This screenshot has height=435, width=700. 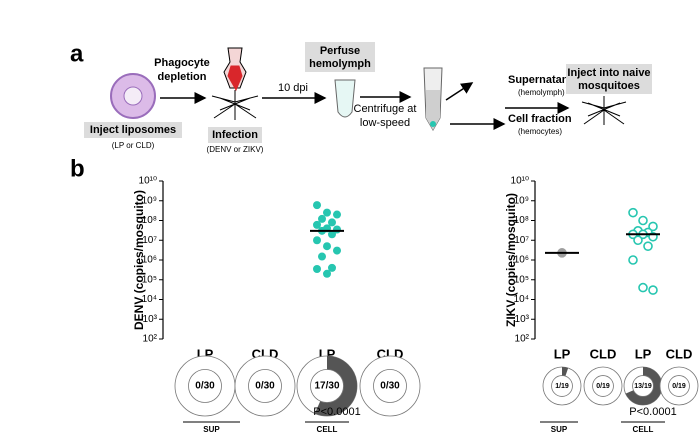 What do you see at coordinates (293, 88) in the screenshot?
I see `step-label: 10 dpi` at bounding box center [293, 88].